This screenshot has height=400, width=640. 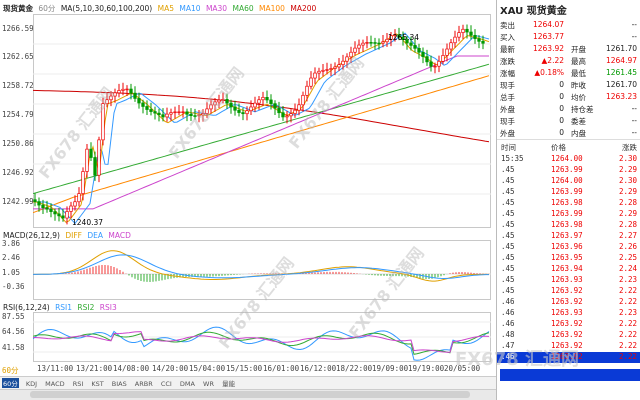 What do you see at coordinates (404, 37) in the screenshot?
I see `high-annotation: 1265.34` at bounding box center [404, 37].